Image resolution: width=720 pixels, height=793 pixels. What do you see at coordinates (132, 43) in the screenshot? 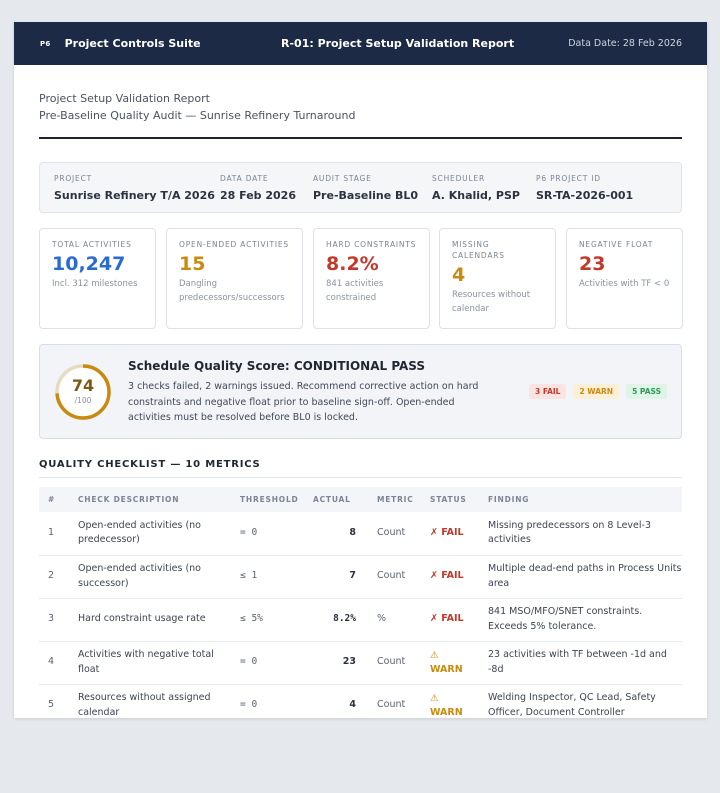
I see `app-title: Project Controls Suite` at bounding box center [132, 43].